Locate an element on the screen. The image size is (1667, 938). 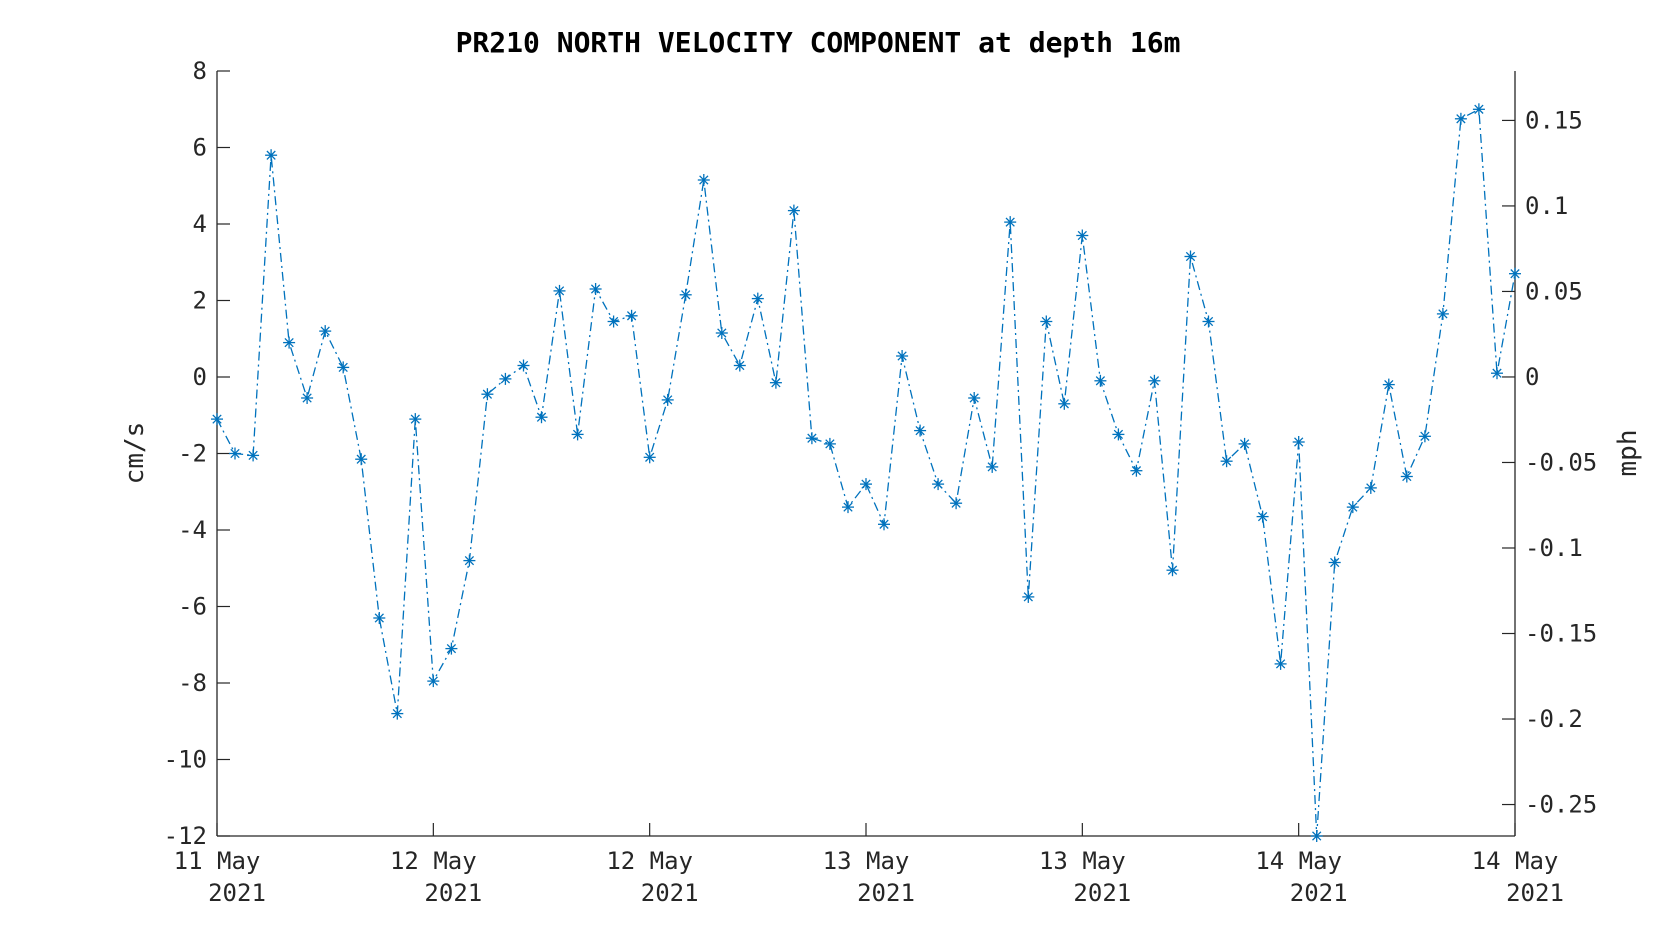
y-tick-label-left: 2 is located at coordinates (200, 301).